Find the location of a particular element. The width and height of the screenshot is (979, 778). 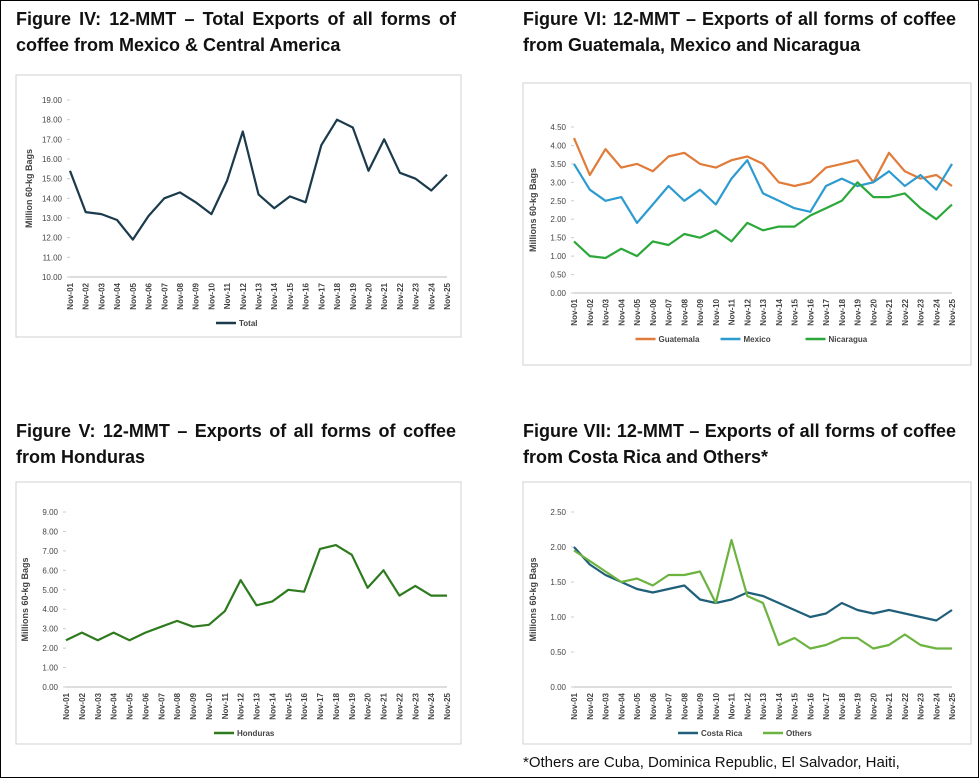

y-tick-label: 18.00 is located at coordinates (52, 120).